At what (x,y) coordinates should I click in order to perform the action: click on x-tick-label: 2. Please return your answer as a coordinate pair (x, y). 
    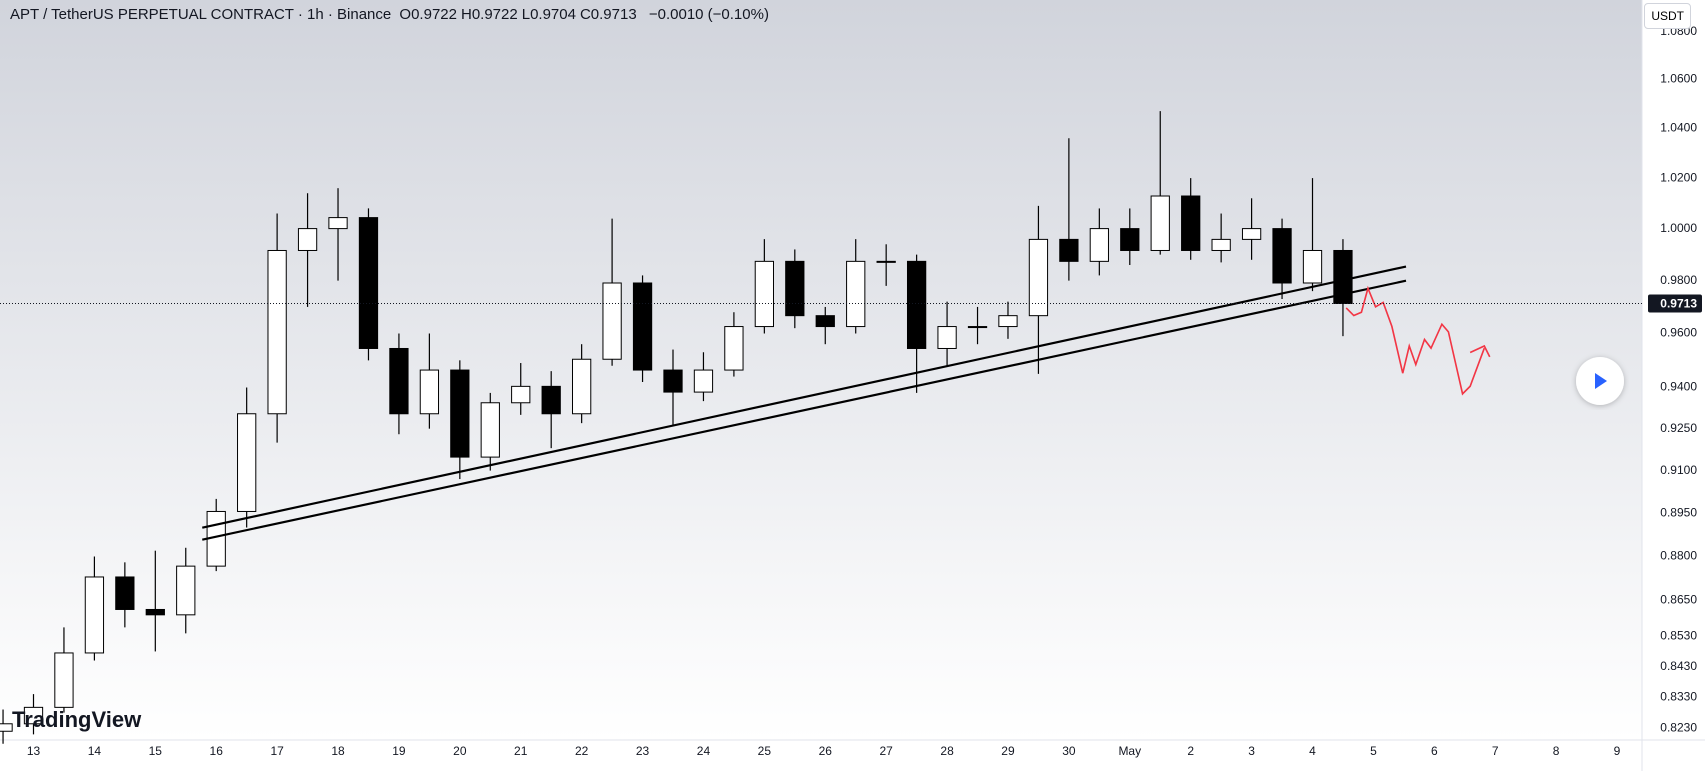
    Looking at the image, I should click on (1190, 751).